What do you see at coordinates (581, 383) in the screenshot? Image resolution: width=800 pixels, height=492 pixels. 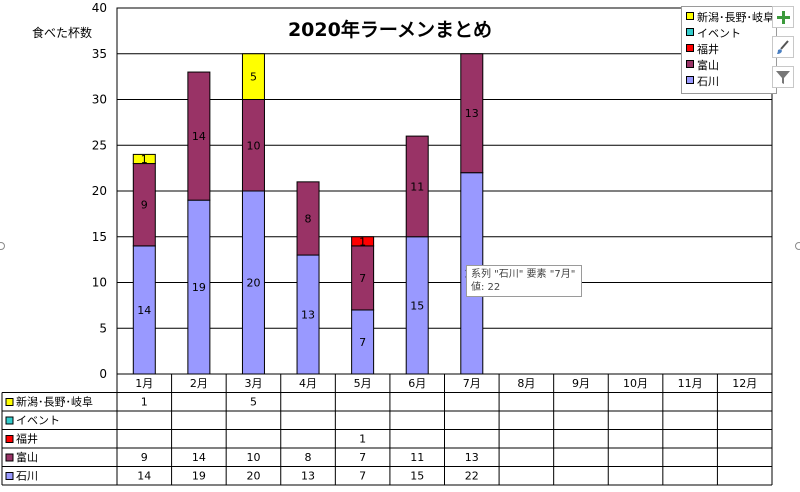 I see `x-tick-label: 9月` at bounding box center [581, 383].